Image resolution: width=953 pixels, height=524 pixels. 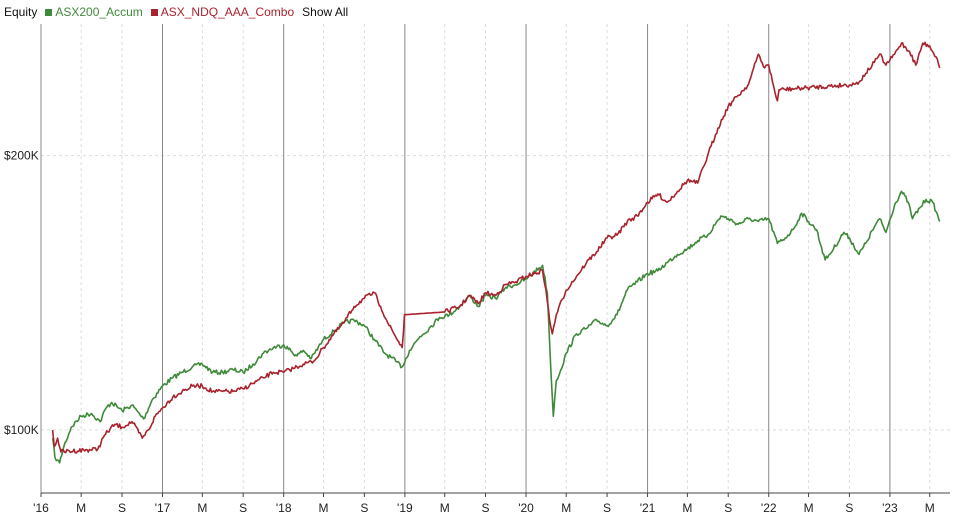 What do you see at coordinates (21, 156) in the screenshot?
I see `y-tick-label: $200K` at bounding box center [21, 156].